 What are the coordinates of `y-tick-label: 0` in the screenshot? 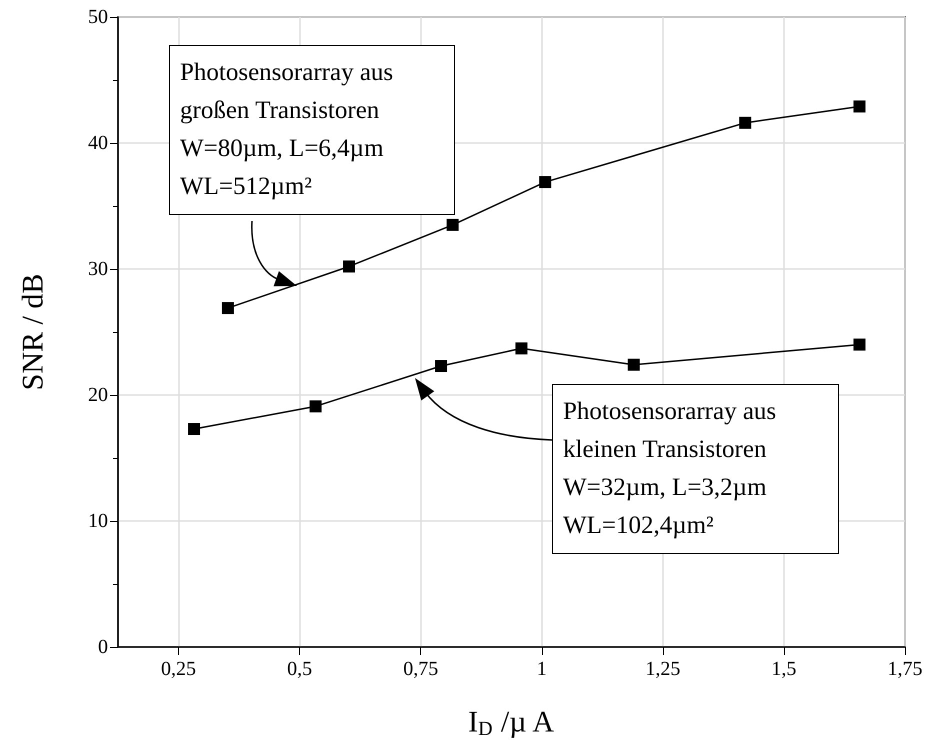 It's located at (103, 647).